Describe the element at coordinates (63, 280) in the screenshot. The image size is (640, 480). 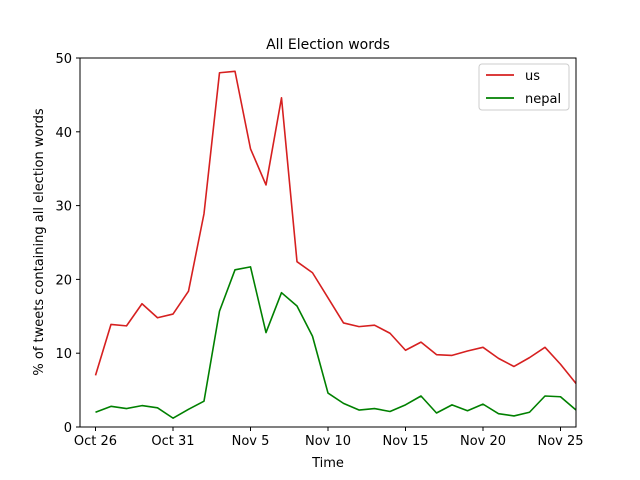
I see `y-tick-label: 20` at that location.